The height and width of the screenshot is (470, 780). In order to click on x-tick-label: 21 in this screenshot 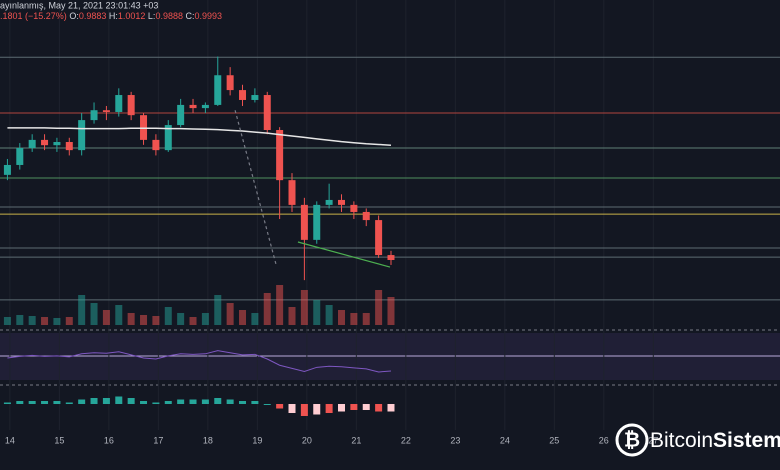, I will do `click(356, 440)`.